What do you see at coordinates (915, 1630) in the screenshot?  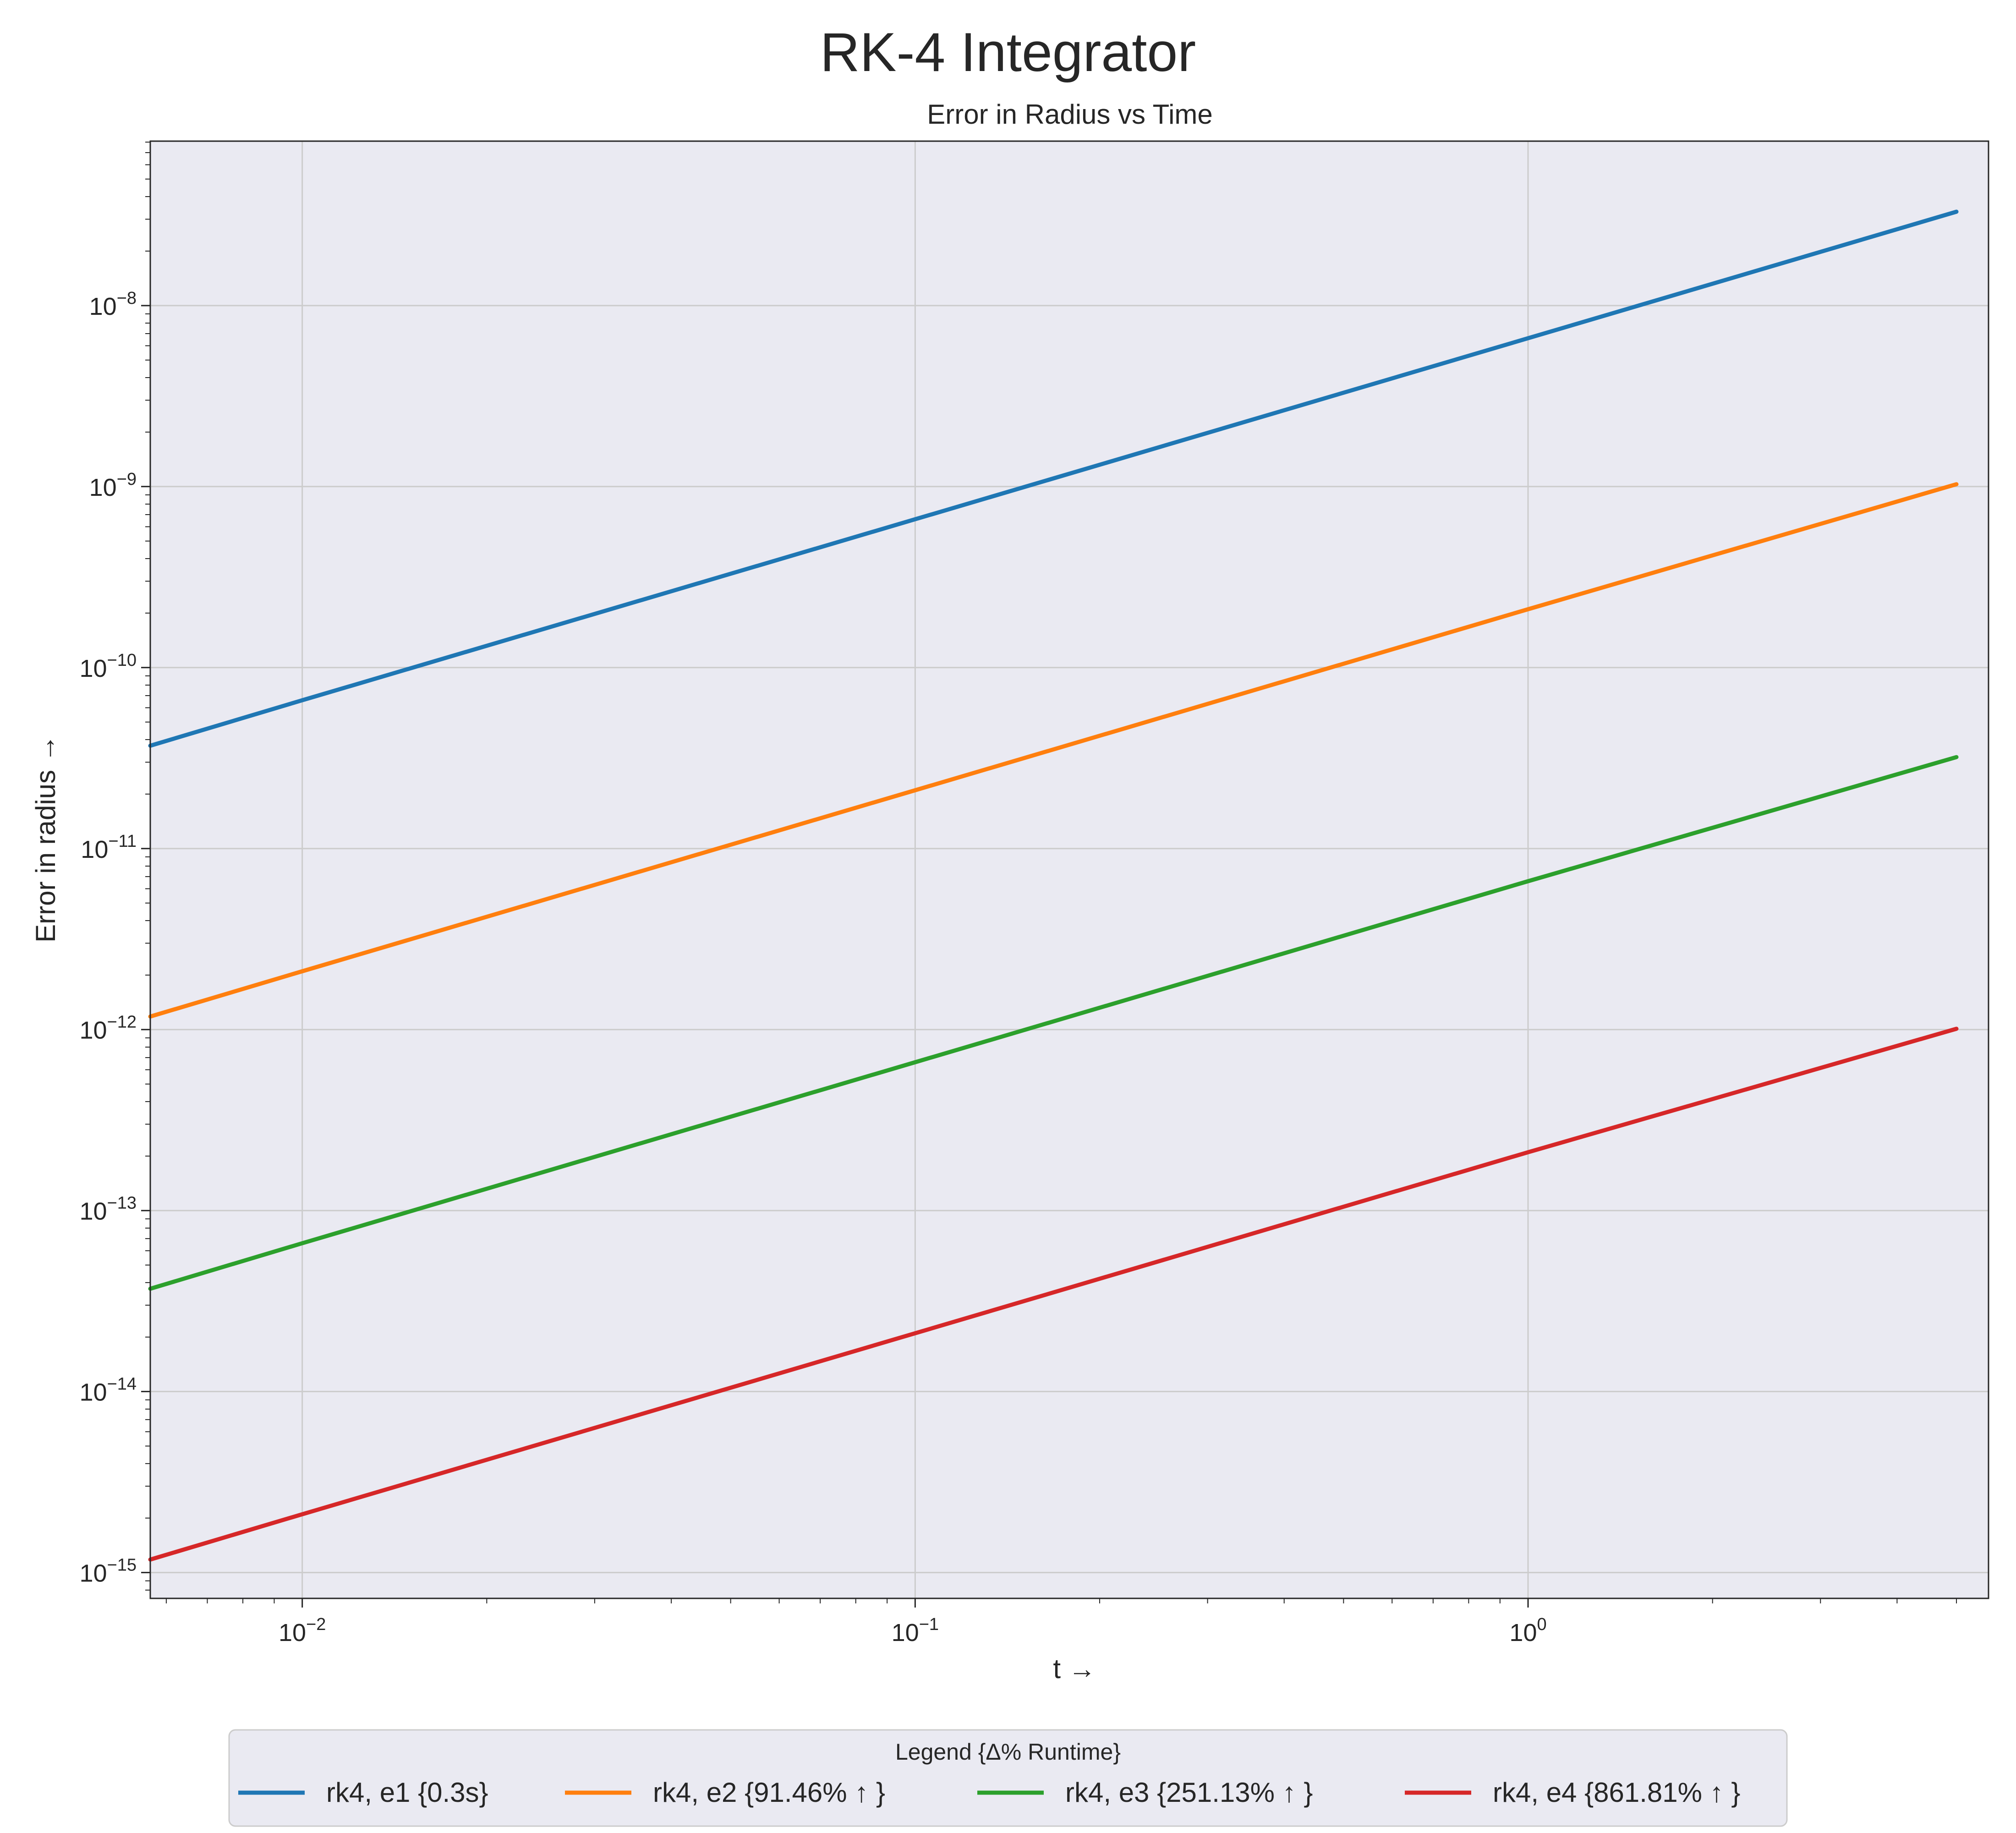 I see `x-tick-label: 10⁻¹` at bounding box center [915, 1630].